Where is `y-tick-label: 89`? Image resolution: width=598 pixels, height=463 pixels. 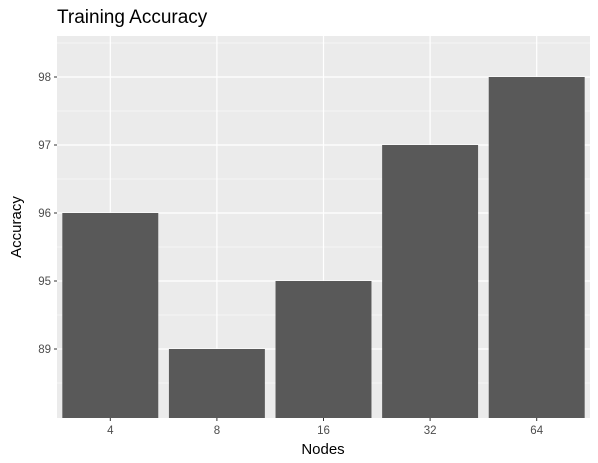
y-tick-label: 89 is located at coordinates (44, 350).